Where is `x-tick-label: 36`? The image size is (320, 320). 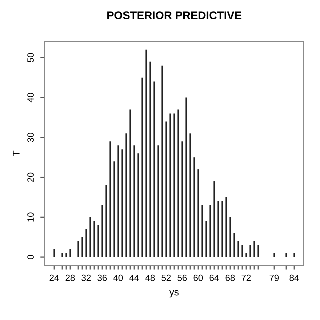
x-tick-label: 36 is located at coordinates (103, 278).